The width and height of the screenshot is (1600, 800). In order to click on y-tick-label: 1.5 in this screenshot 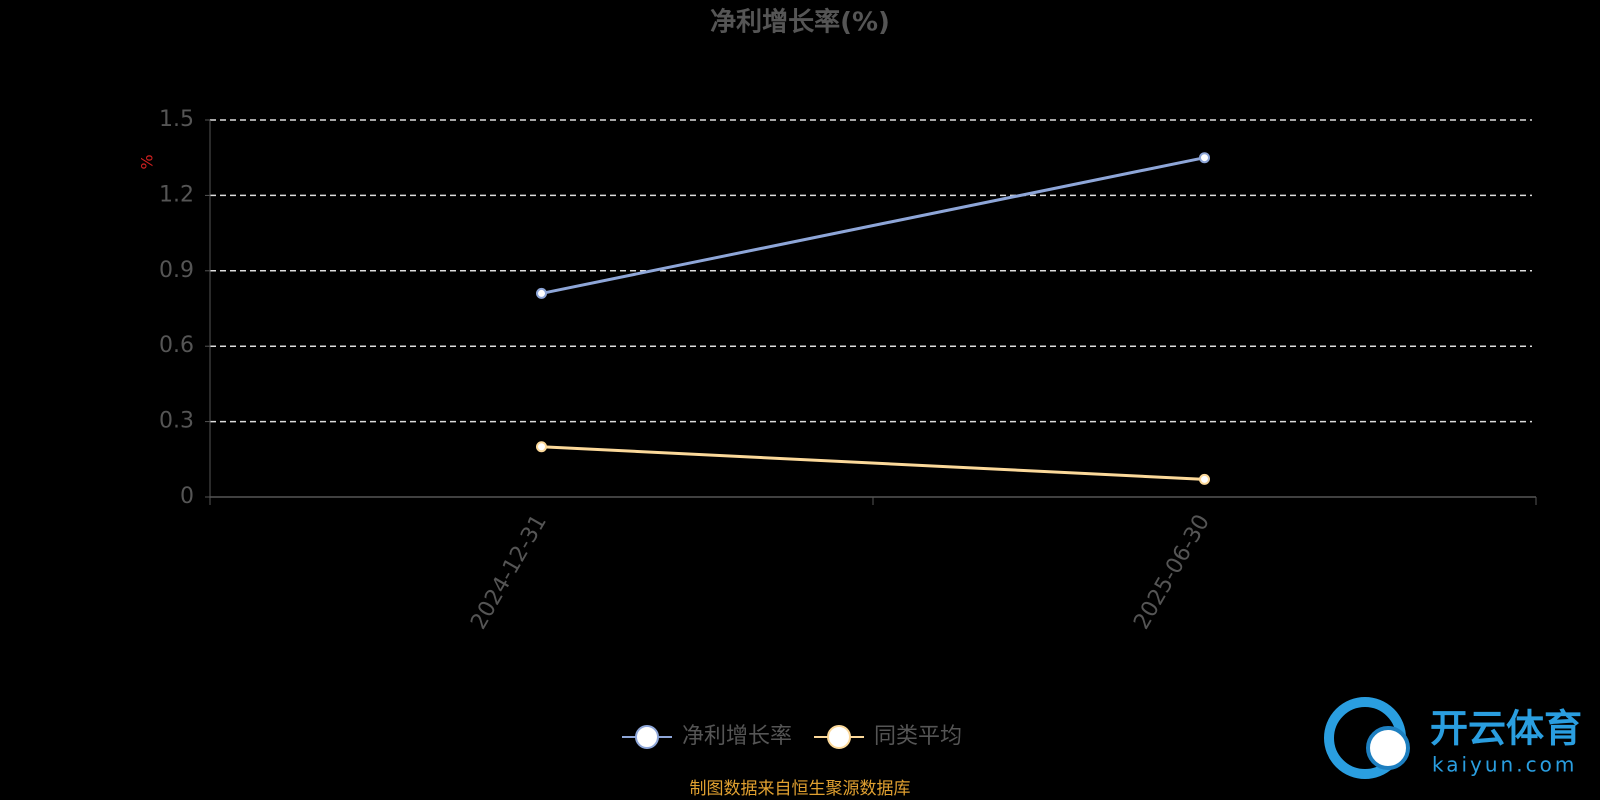, I will do `click(176, 119)`.